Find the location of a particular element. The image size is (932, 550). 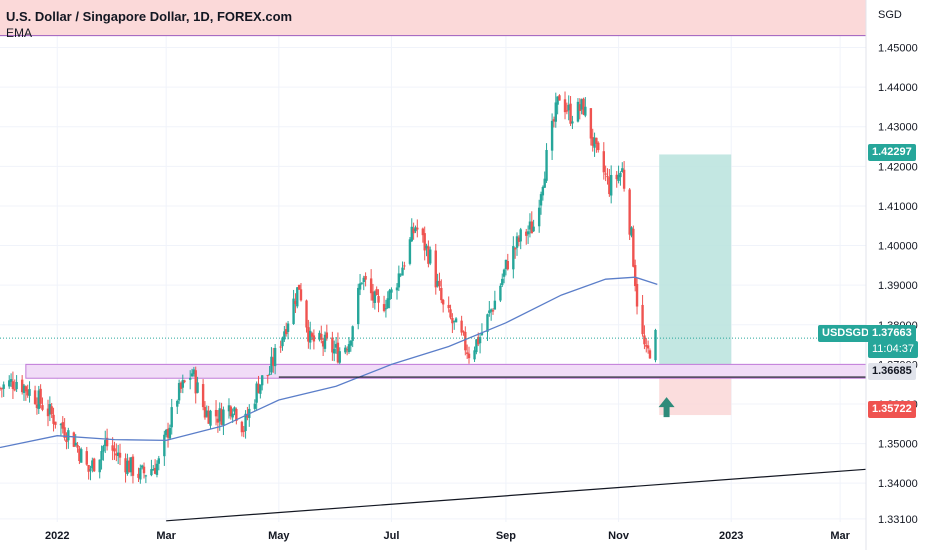

x-tick-label: Mar is located at coordinates (166, 536).